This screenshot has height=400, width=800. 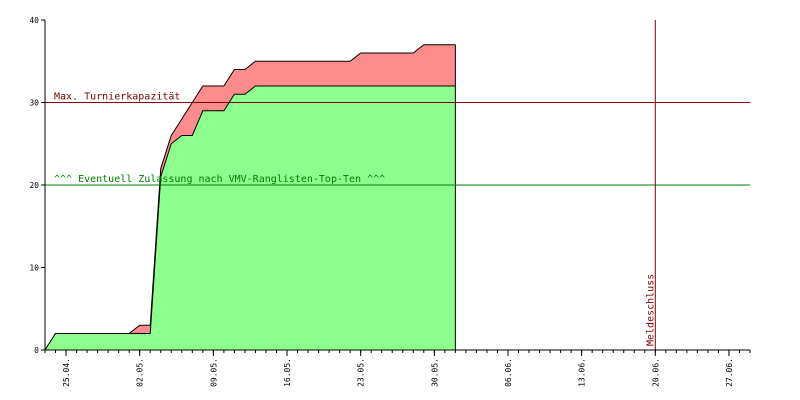 I want to click on x-tick-label: 25.04., so click(x=66, y=372).